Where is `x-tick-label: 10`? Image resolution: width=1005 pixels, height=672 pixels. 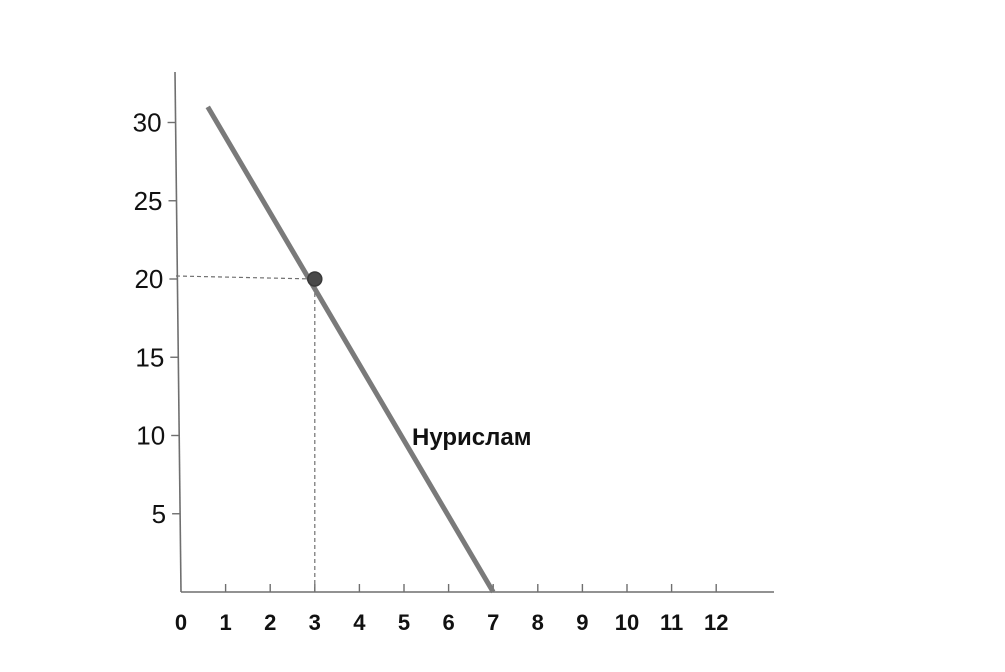 x-tick-label: 10 is located at coordinates (627, 622).